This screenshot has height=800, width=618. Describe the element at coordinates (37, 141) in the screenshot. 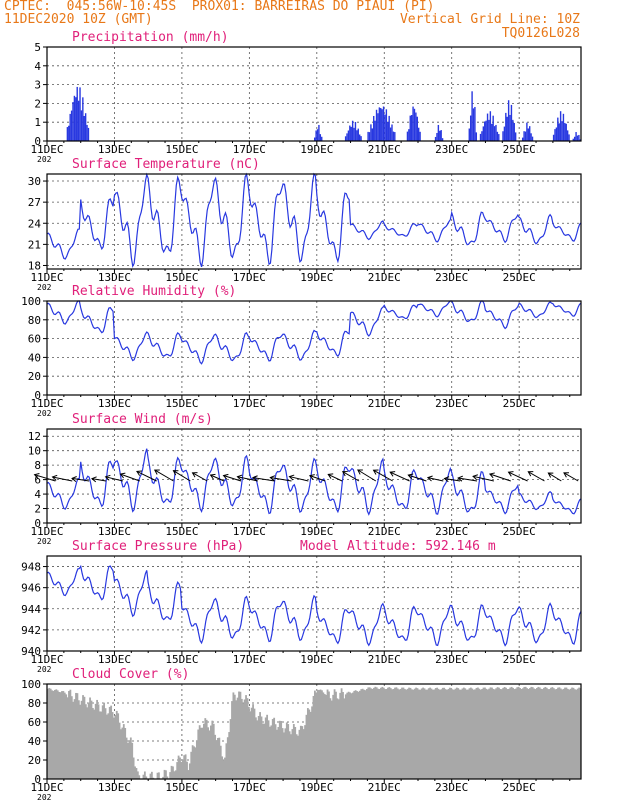

I see `y-tick-label: 0` at that location.